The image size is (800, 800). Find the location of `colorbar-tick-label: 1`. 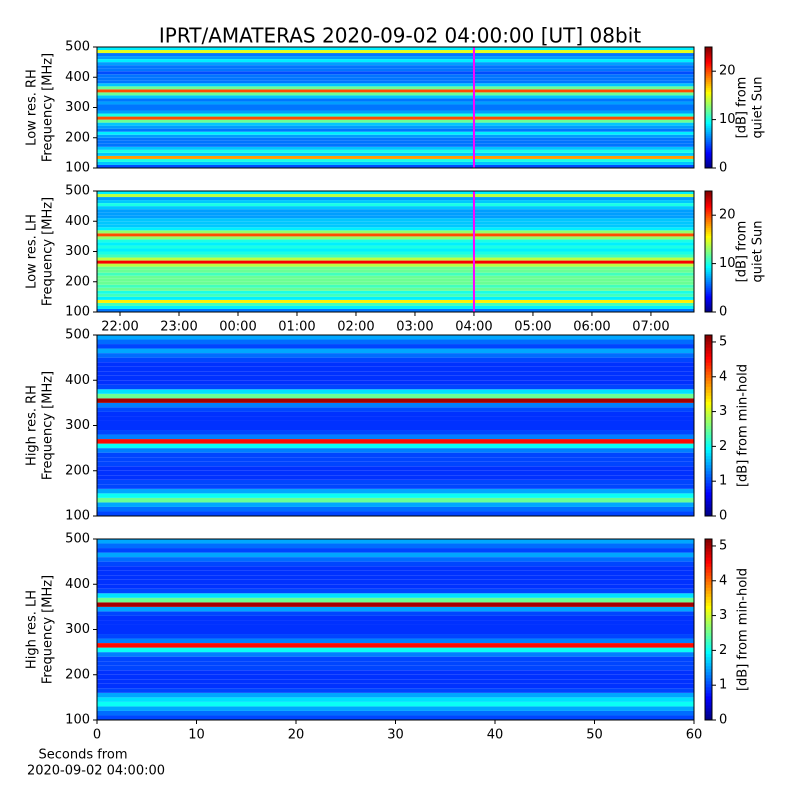

colorbar-tick-label: 1 is located at coordinates (723, 481).